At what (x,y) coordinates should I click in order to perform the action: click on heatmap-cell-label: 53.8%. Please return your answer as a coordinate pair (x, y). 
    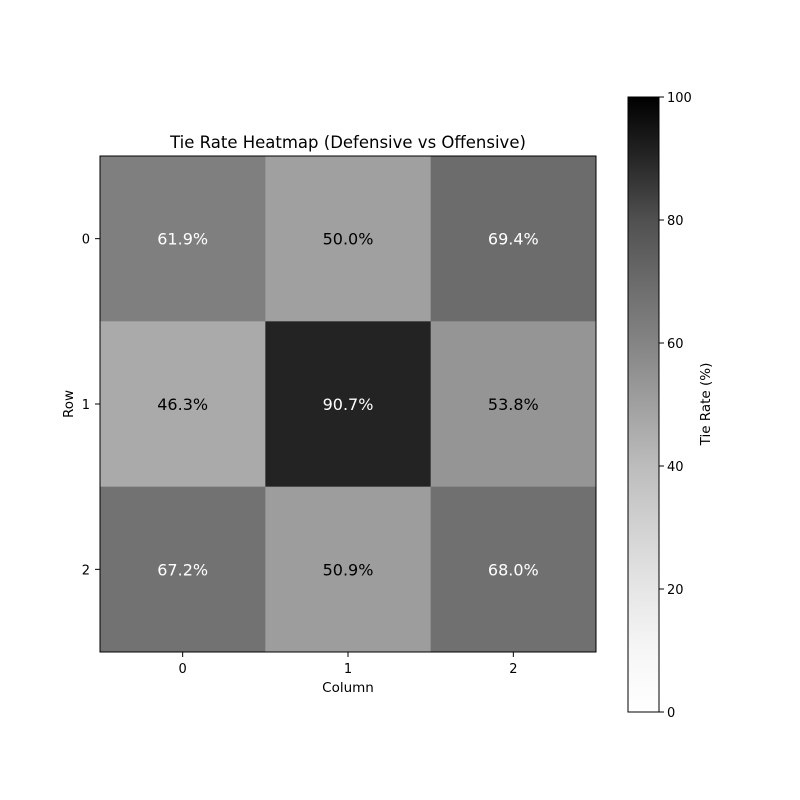
    Looking at the image, I should click on (513, 404).